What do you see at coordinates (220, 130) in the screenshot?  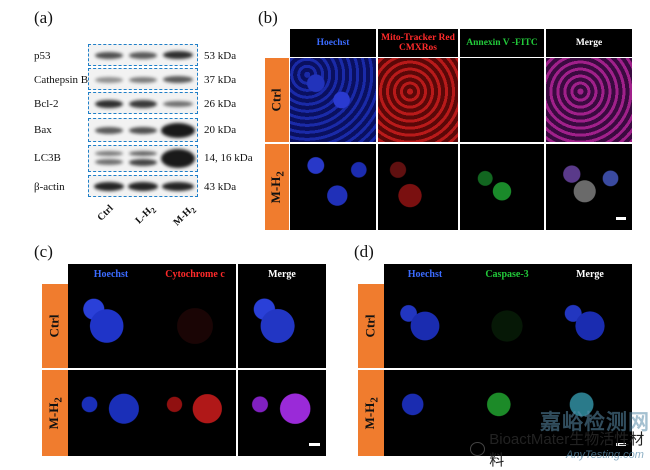 I see `kda-bax: 20 kDa` at bounding box center [220, 130].